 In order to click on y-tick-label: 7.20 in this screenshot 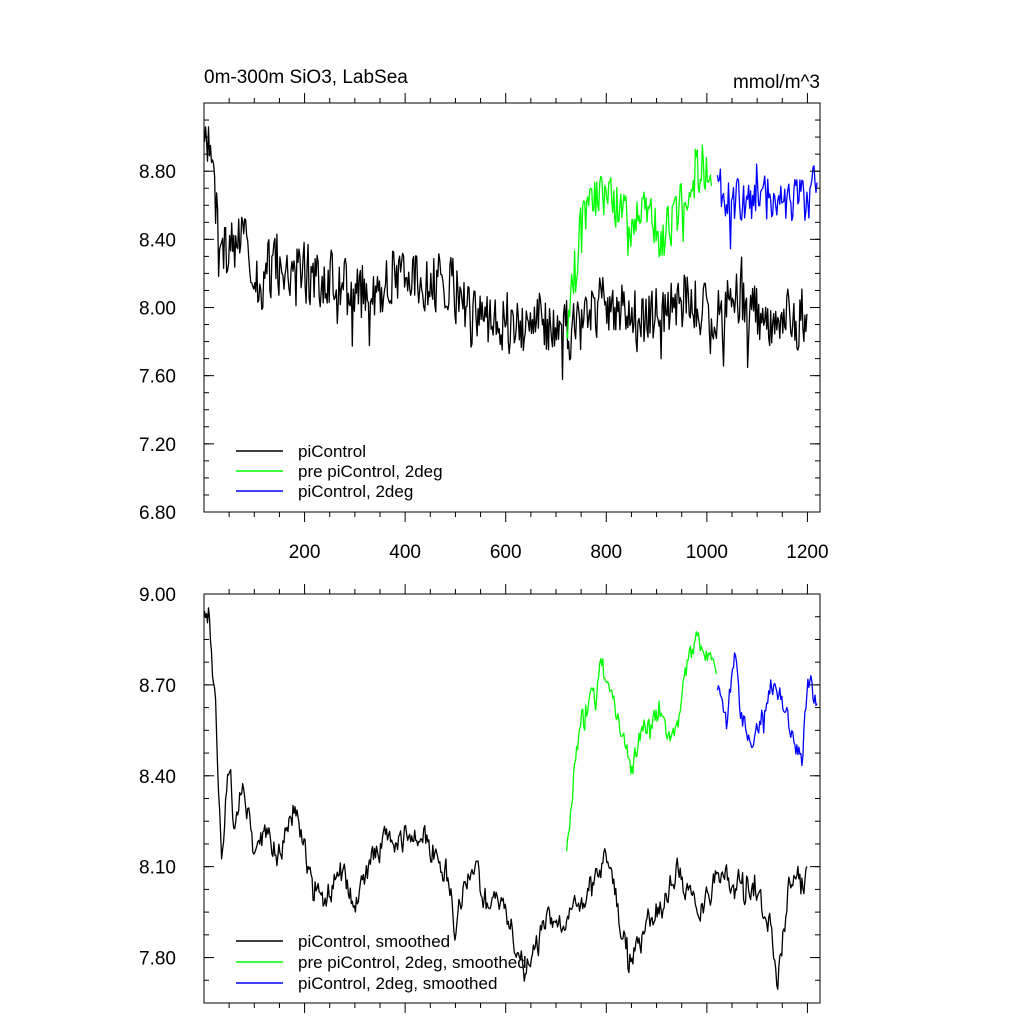, I will do `click(157, 445)`.